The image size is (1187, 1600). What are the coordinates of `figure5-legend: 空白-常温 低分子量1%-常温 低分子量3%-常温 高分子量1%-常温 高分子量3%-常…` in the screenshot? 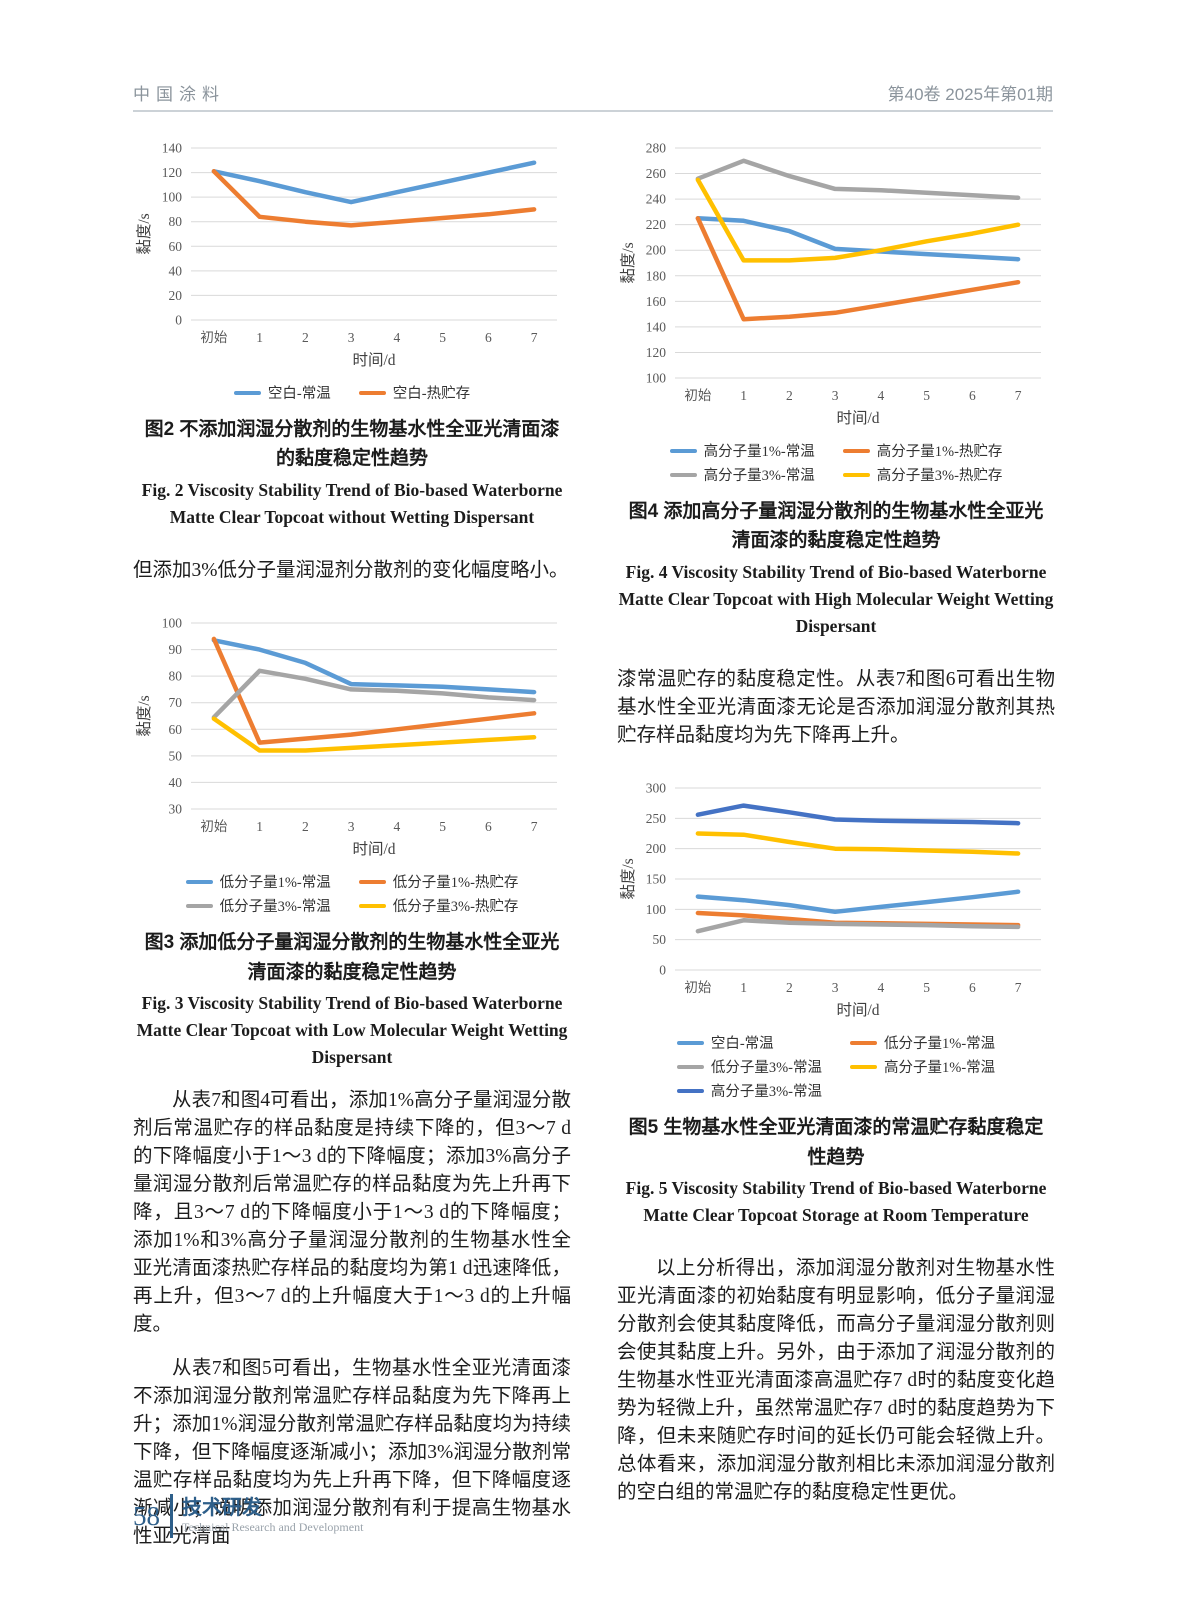 It's located at (836, 1066).